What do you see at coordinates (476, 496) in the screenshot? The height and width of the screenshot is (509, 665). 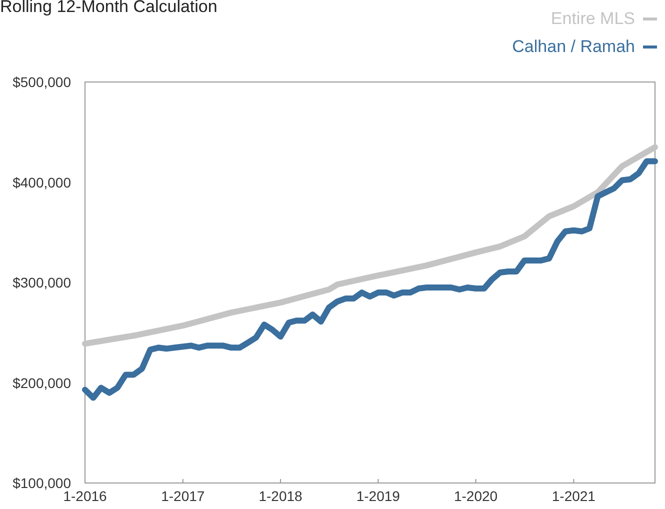 I see `x-tick-label: 1-2020` at bounding box center [476, 496].